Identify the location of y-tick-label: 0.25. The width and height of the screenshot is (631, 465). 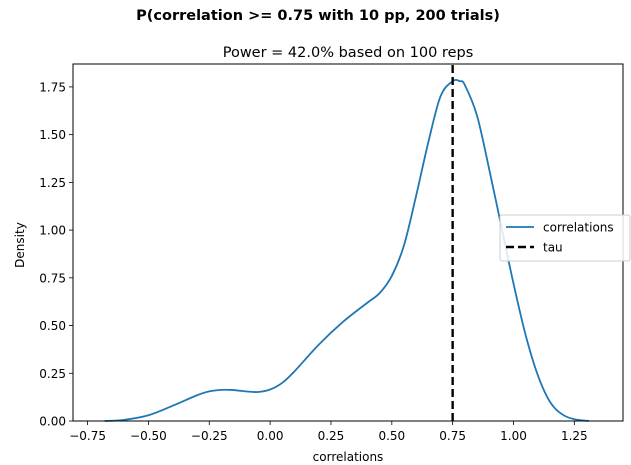
(52, 374).